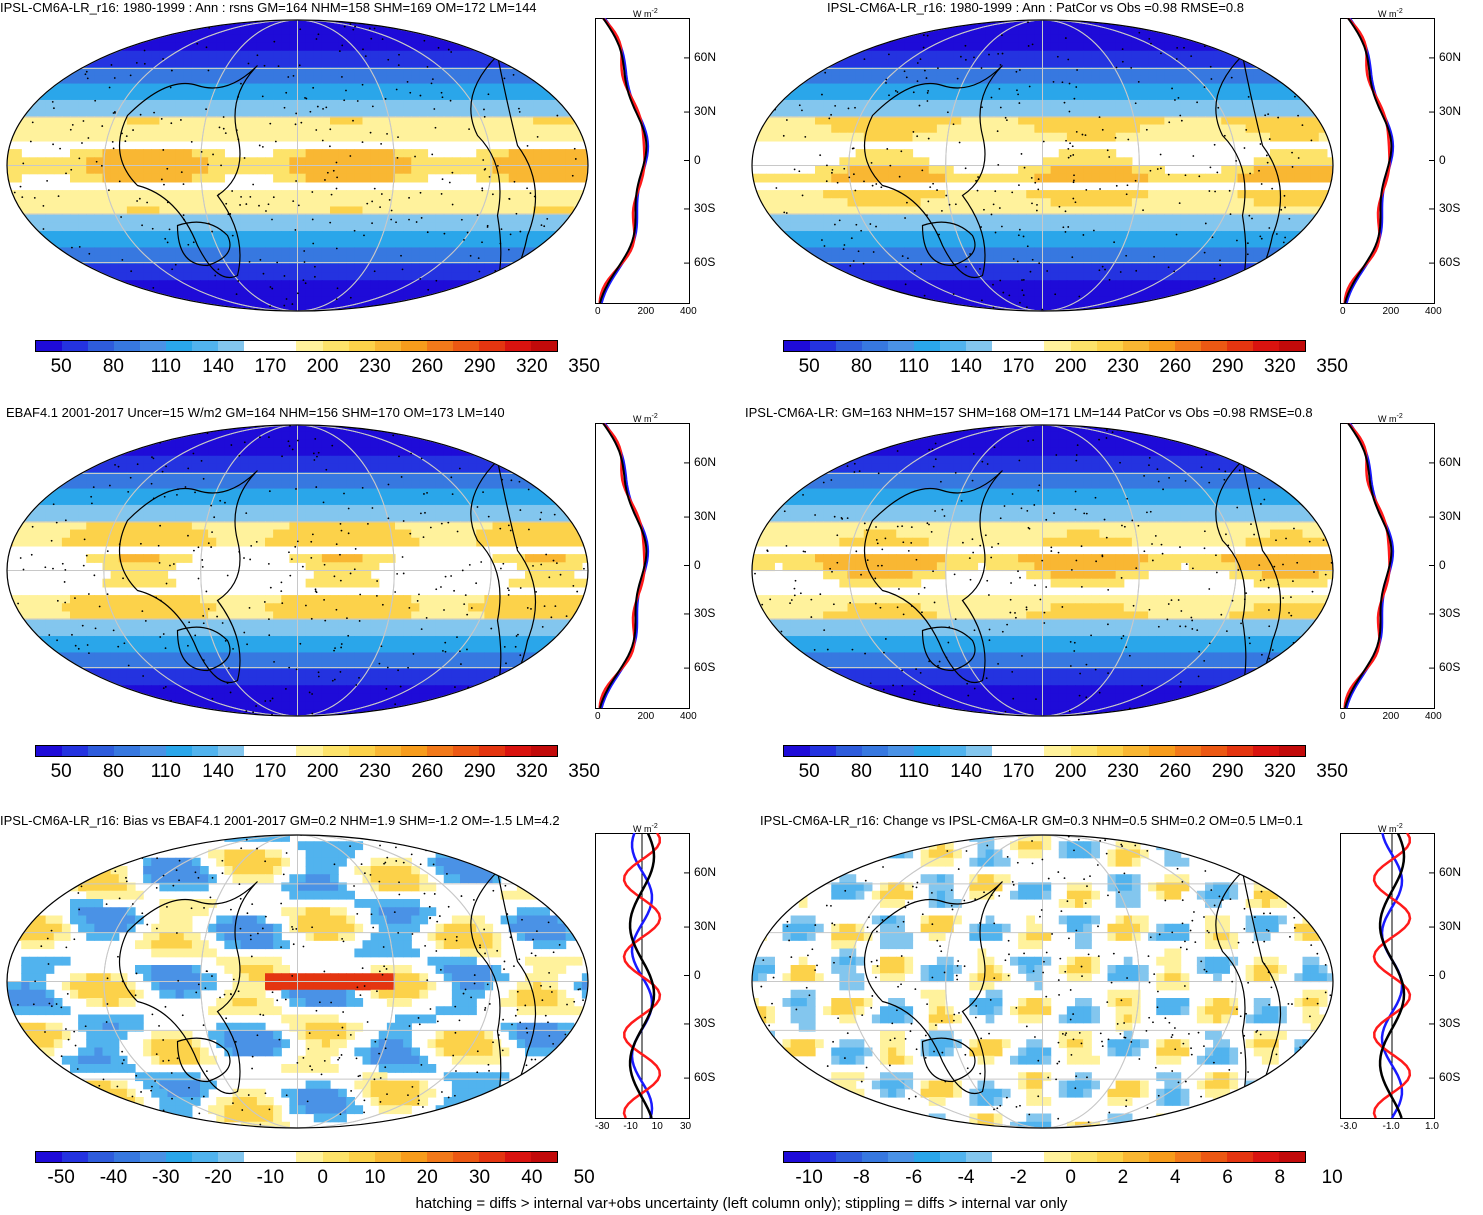 The height and width of the screenshot is (1215, 1483). What do you see at coordinates (966, 1177) in the screenshot?
I see `colorbar-label: -4` at bounding box center [966, 1177].